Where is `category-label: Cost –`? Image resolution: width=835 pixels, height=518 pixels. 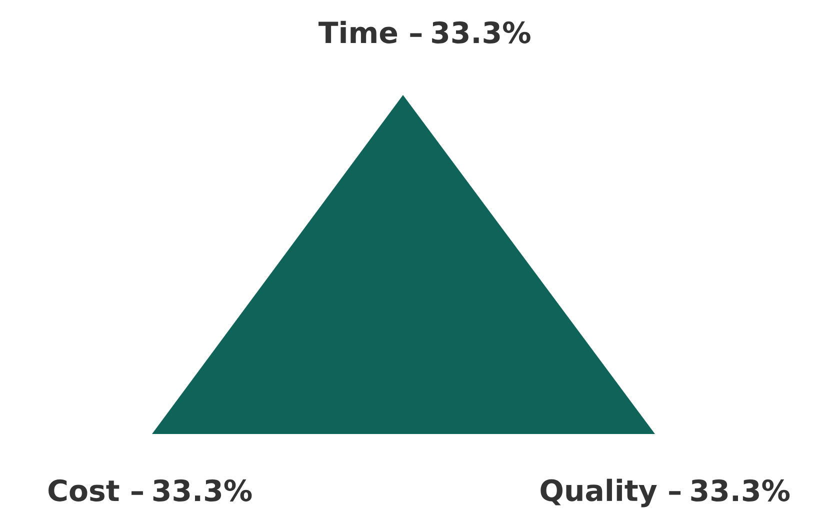 category-label: Cost – is located at coordinates (95, 490).